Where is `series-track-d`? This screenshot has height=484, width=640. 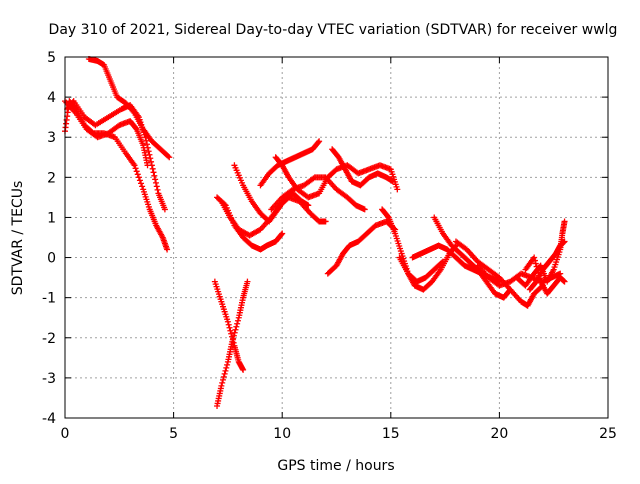 series-track-d is located at coordinates (106, 133).